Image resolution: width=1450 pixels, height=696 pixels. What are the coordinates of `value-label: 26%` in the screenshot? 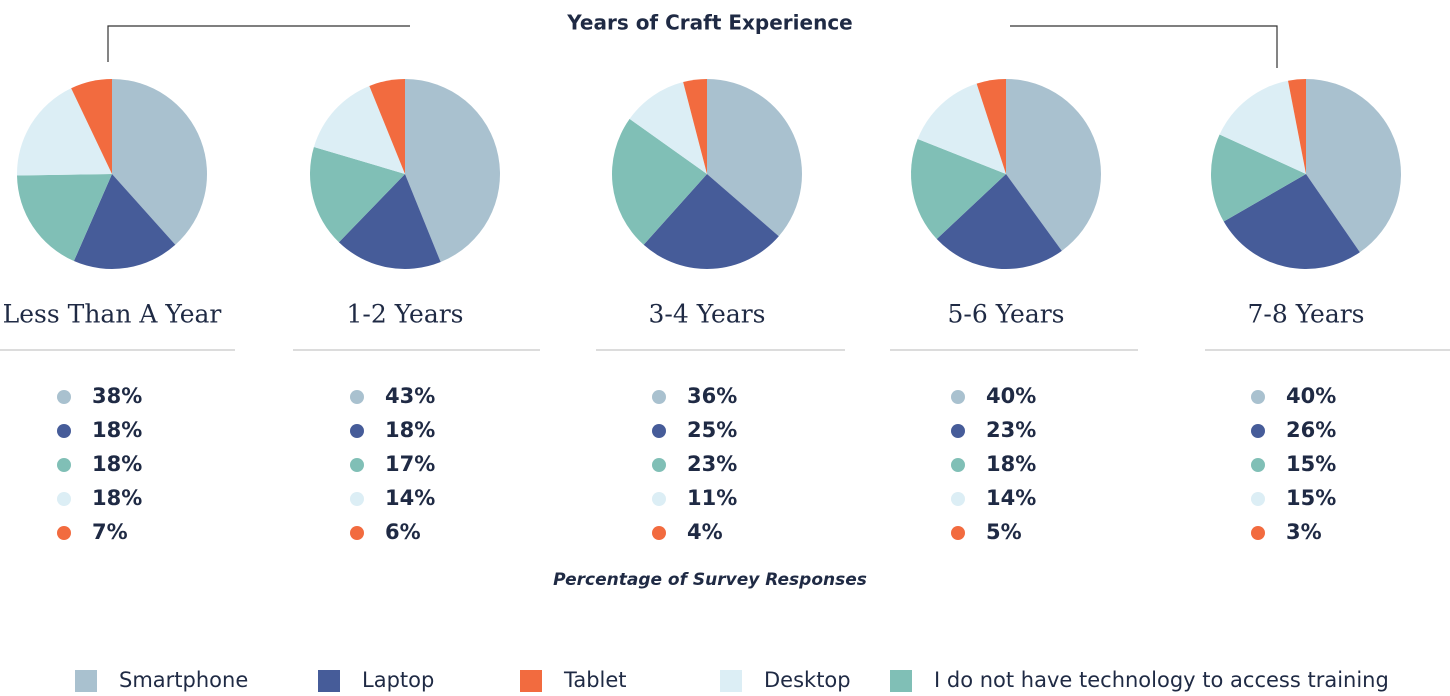 It's located at (1311, 430).